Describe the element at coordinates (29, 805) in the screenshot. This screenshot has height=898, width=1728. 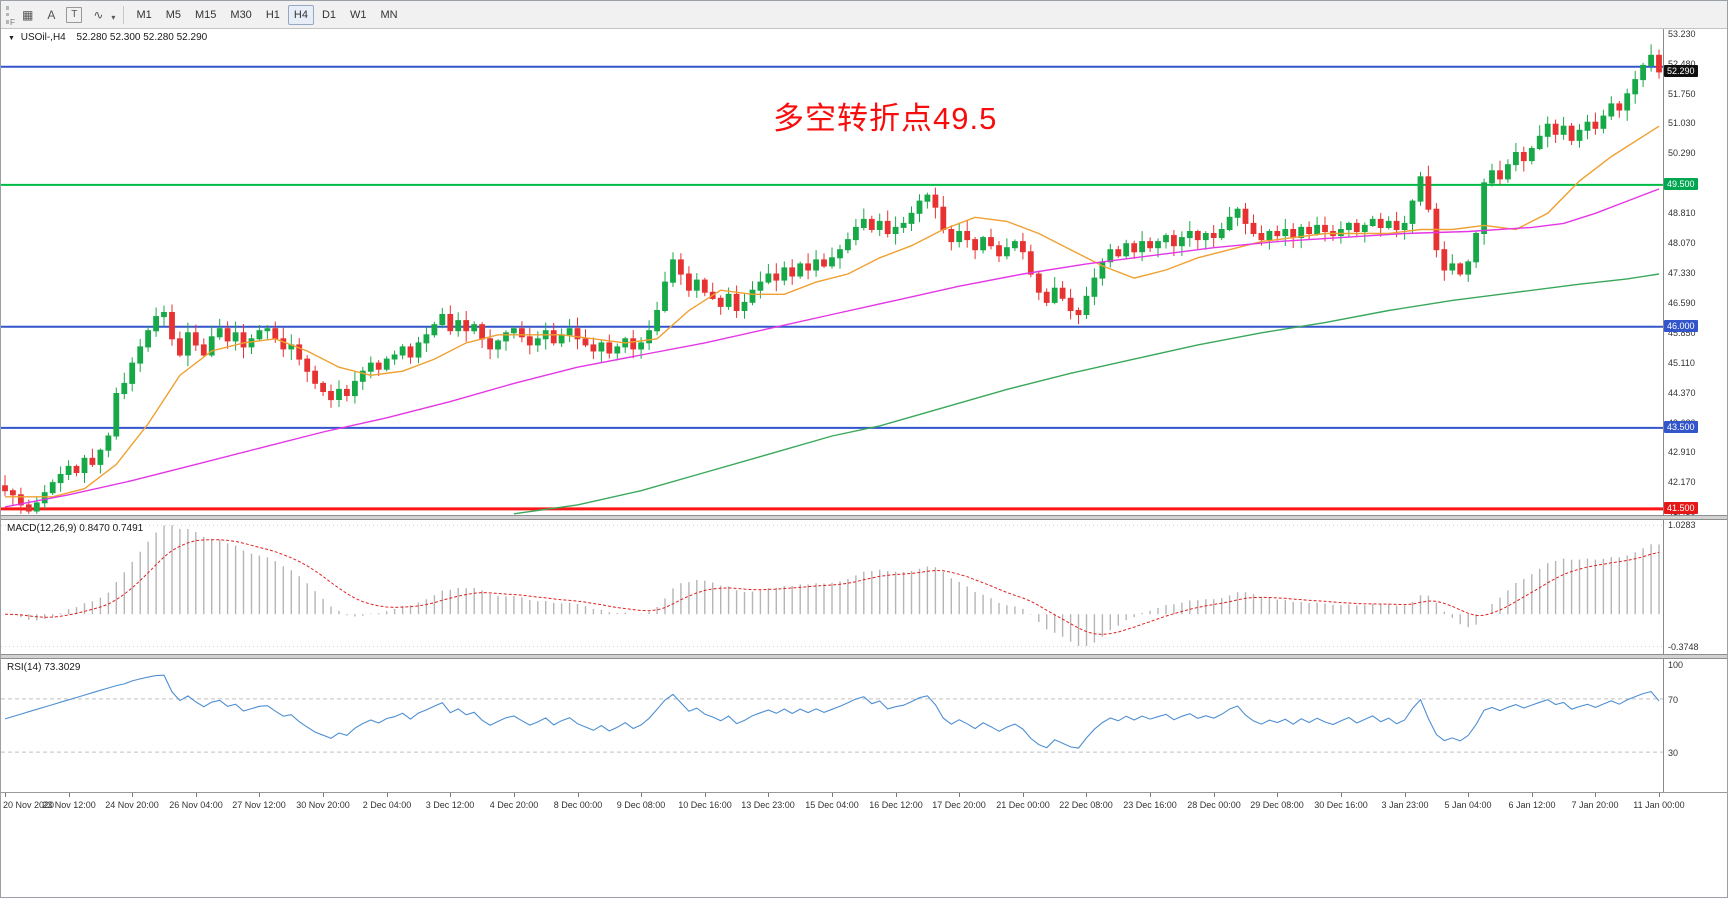
I see `time-axis-label: 20 Nov 2020` at that location.